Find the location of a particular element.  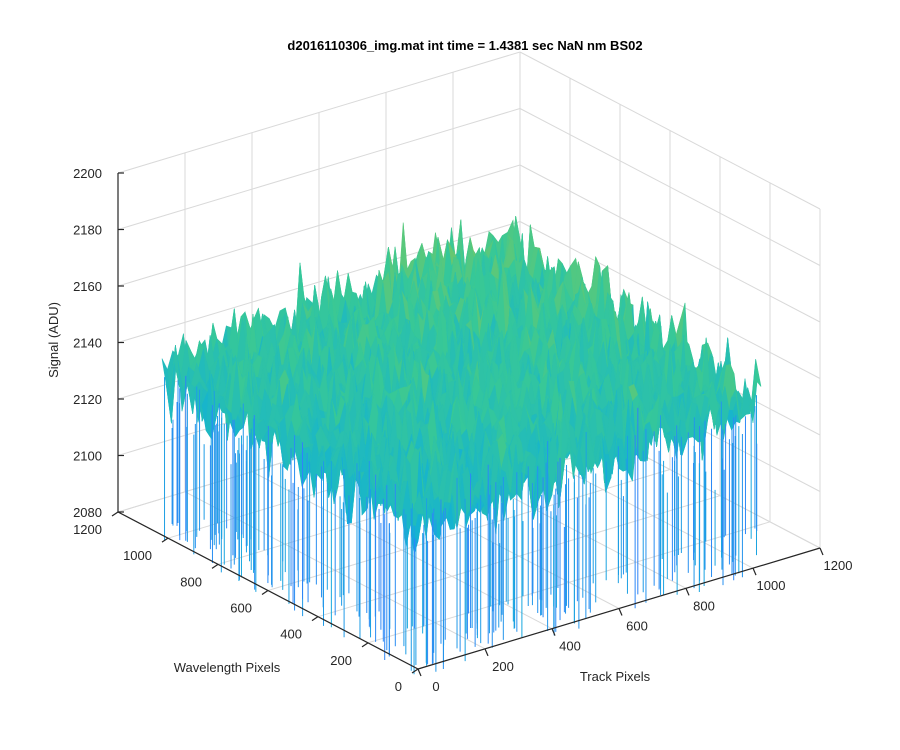

x-tick-label: 800 is located at coordinates (704, 605).